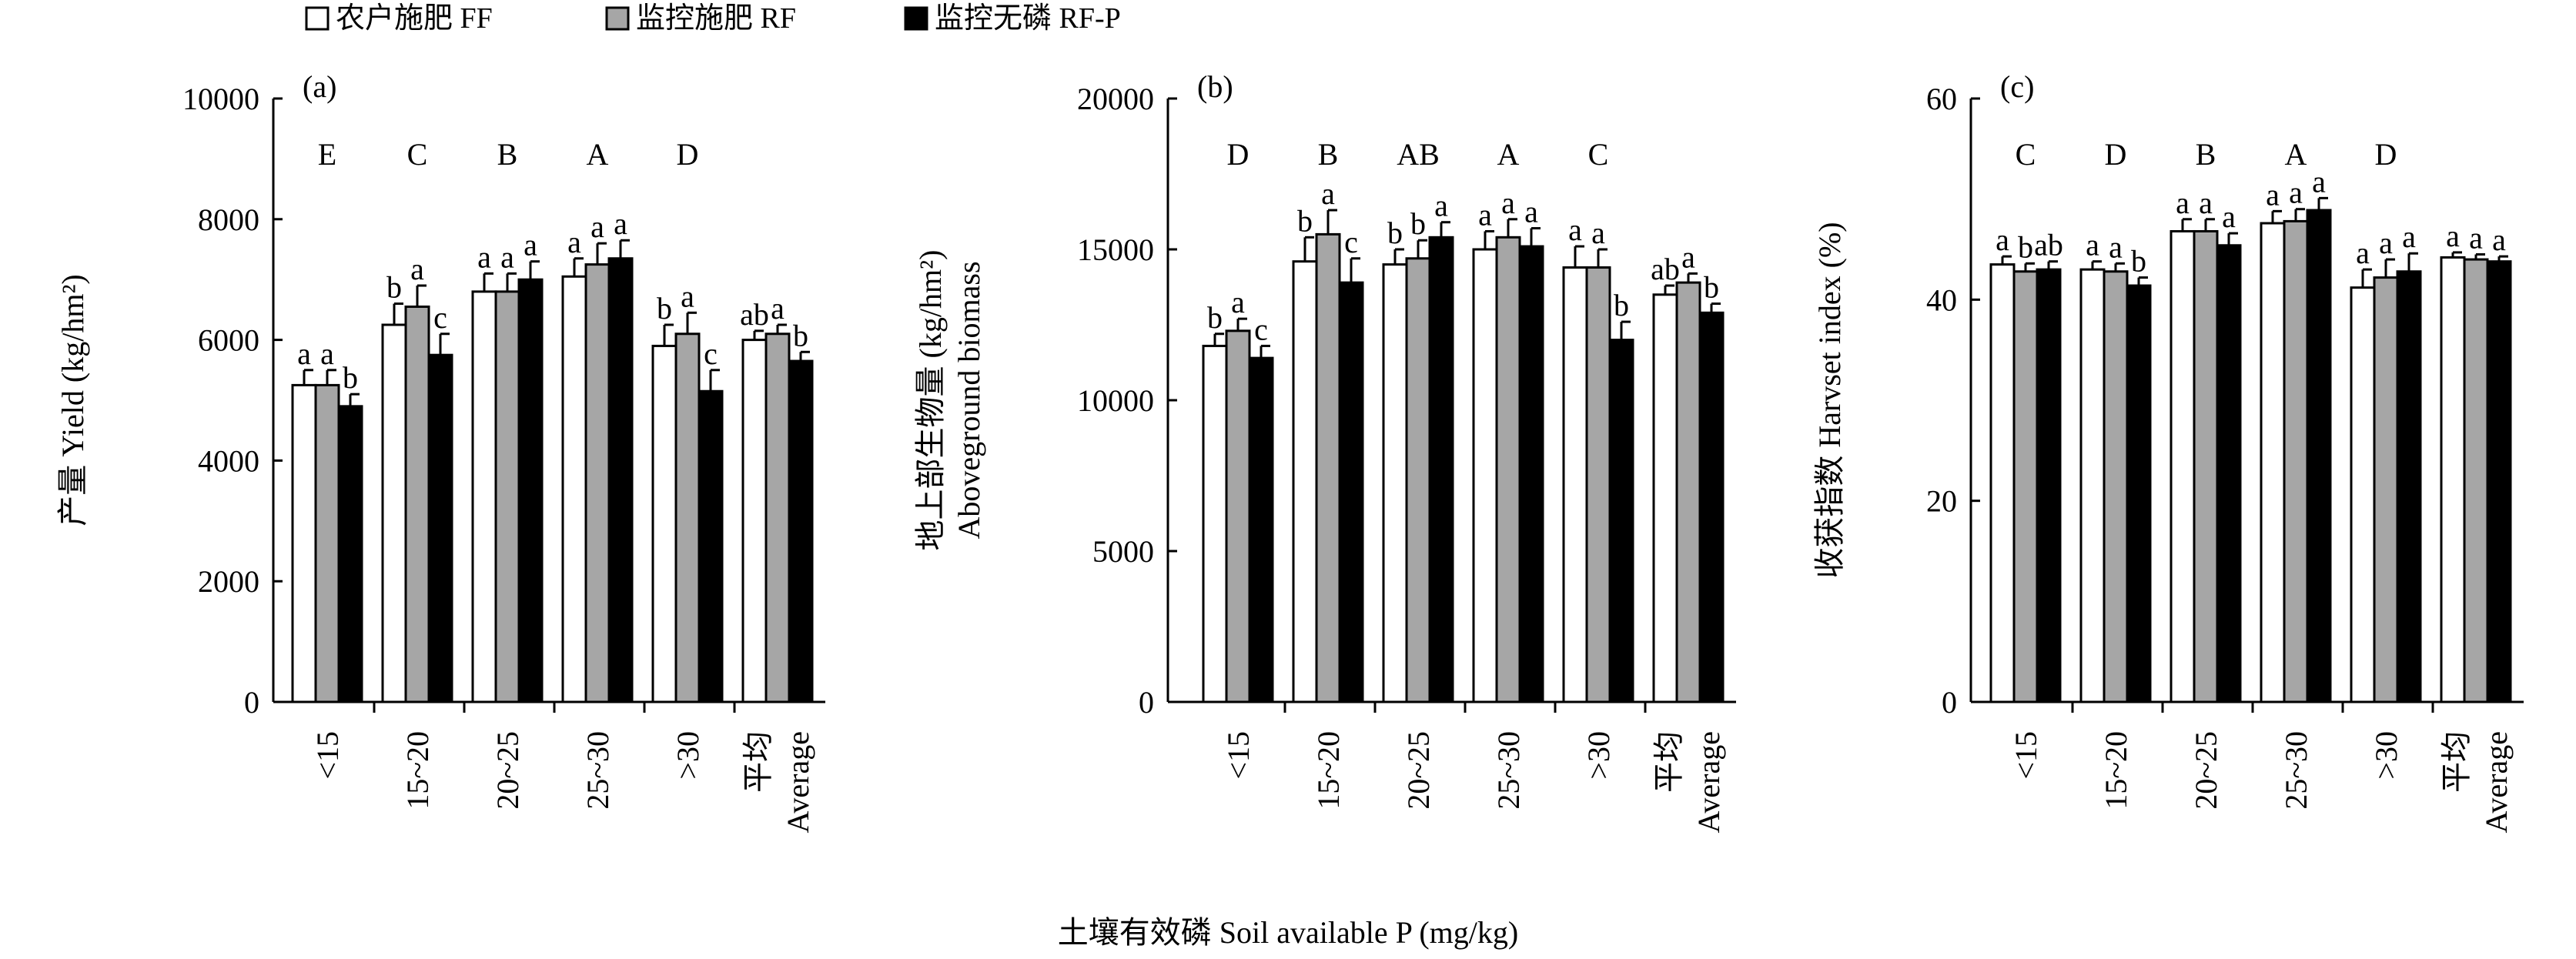 The height and width of the screenshot is (959, 2576). What do you see at coordinates (1028, 18) in the screenshot?
I see `legend-label-rfp: 监控无磷 RF-P` at bounding box center [1028, 18].